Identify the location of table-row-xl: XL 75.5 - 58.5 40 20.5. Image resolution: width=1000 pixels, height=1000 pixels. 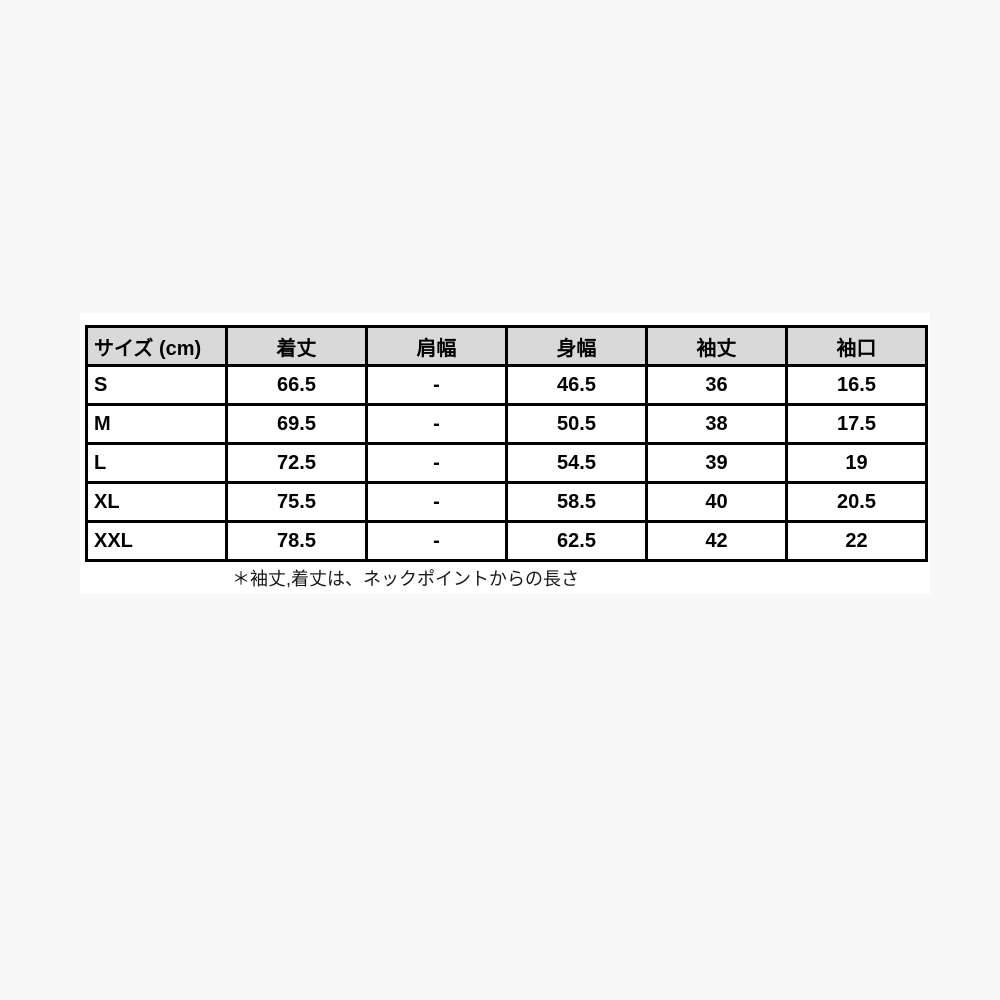
(506, 502).